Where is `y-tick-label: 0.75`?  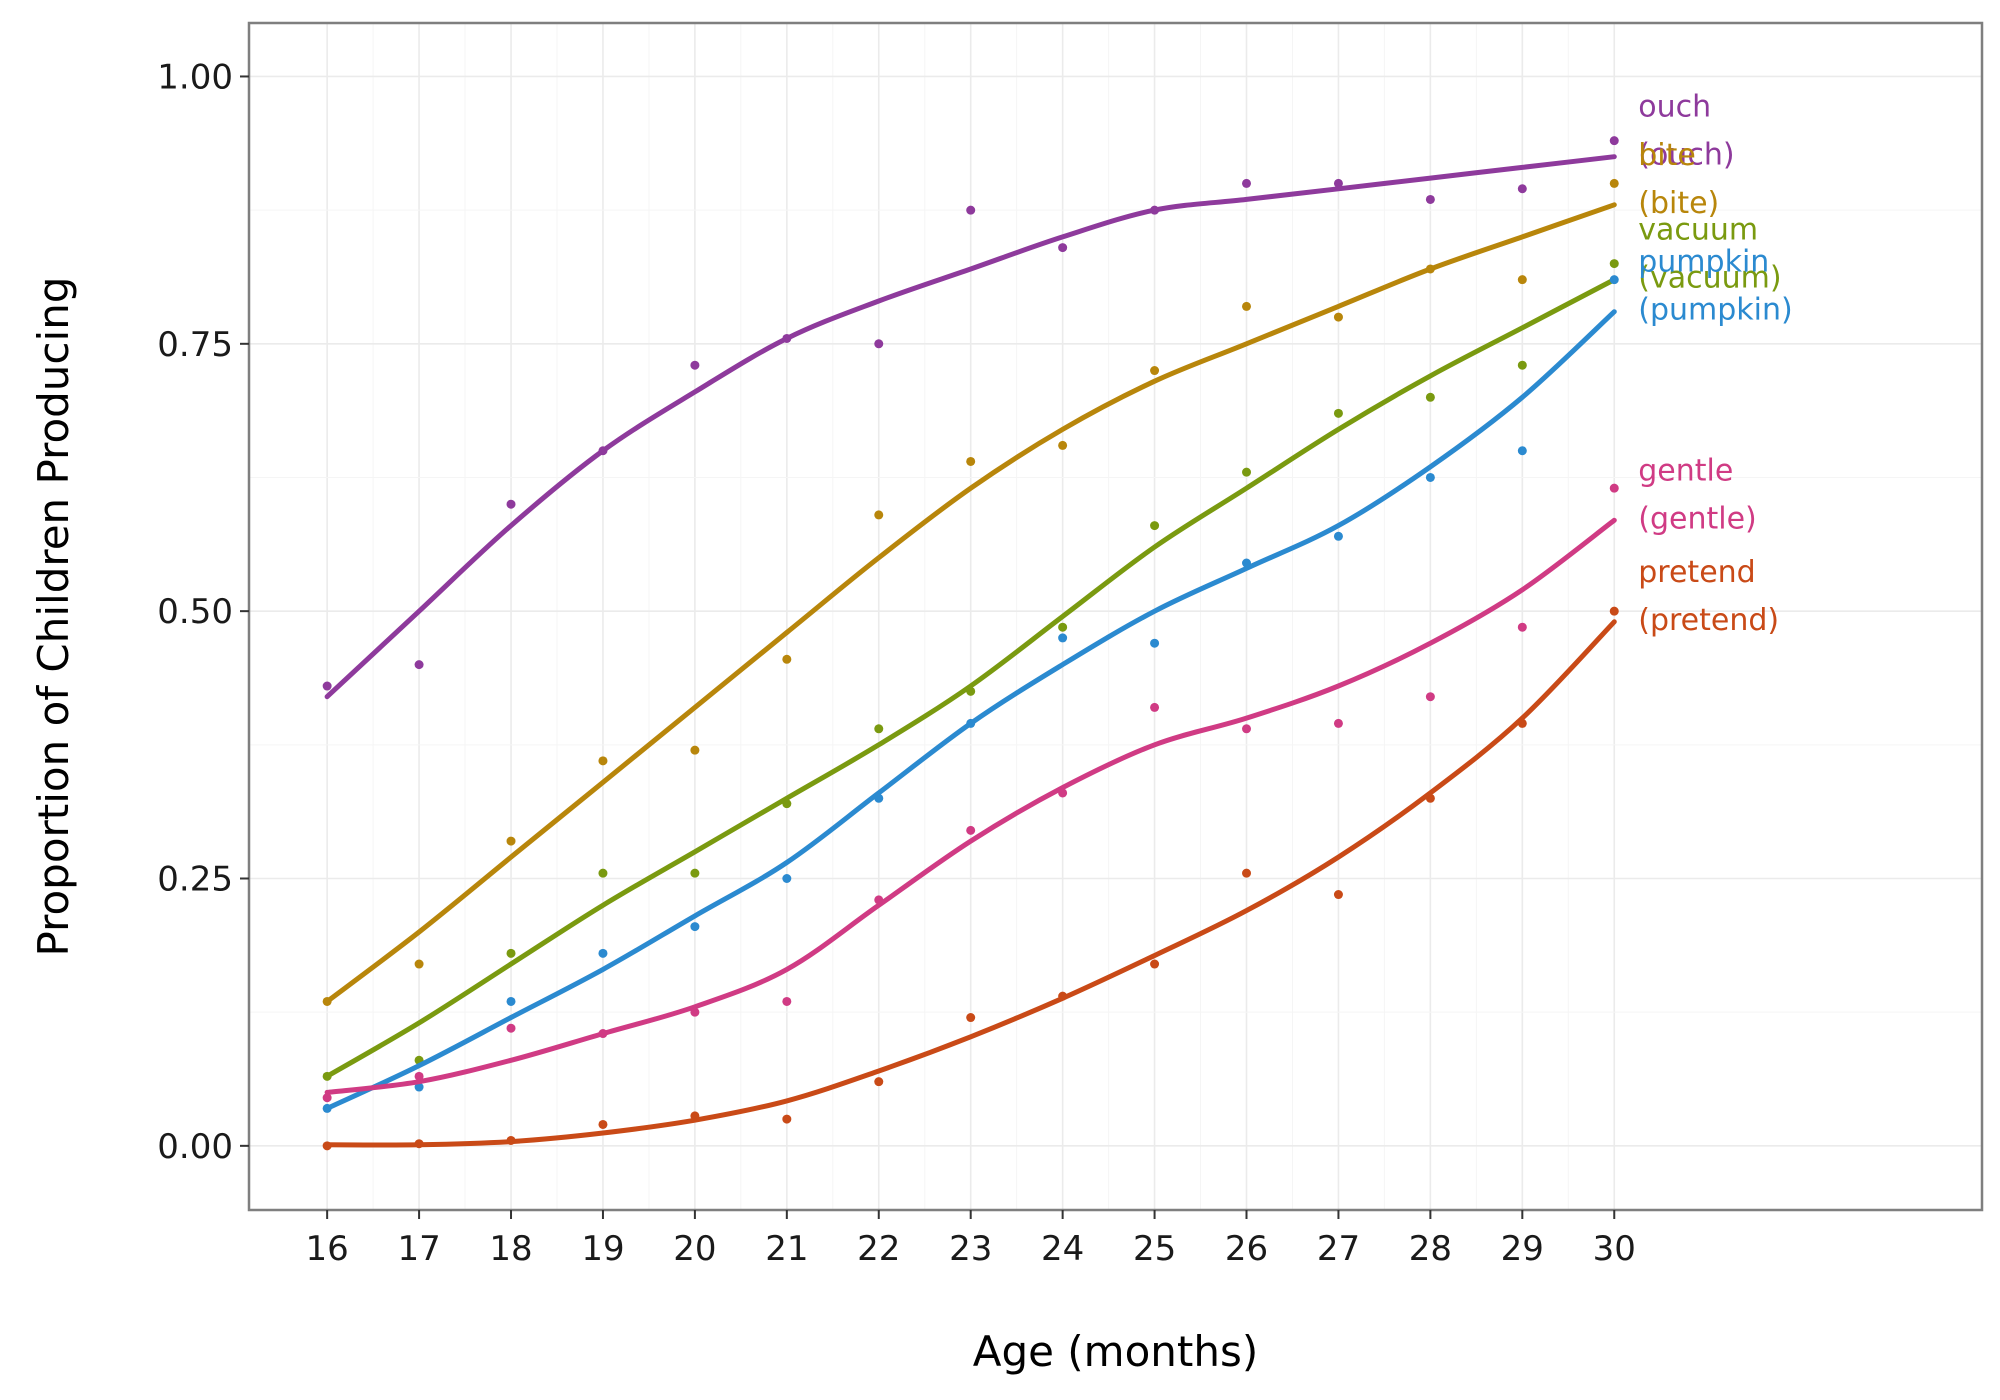 y-tick-label: 0.75 is located at coordinates (195, 345).